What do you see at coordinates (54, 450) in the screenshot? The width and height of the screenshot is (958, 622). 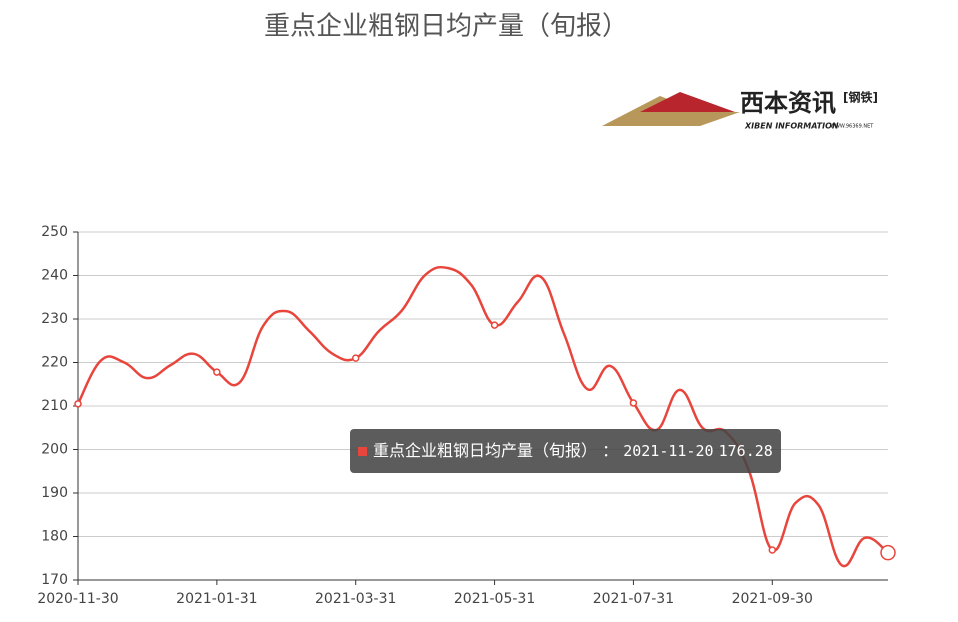 I see `y-tick-label: 200` at bounding box center [54, 450].